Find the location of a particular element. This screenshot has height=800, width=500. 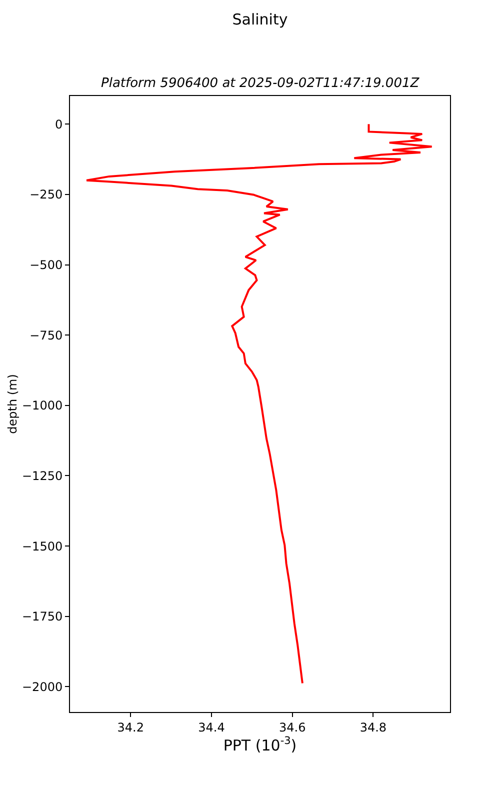

x-tick-label: 34.2 is located at coordinates (130, 727).